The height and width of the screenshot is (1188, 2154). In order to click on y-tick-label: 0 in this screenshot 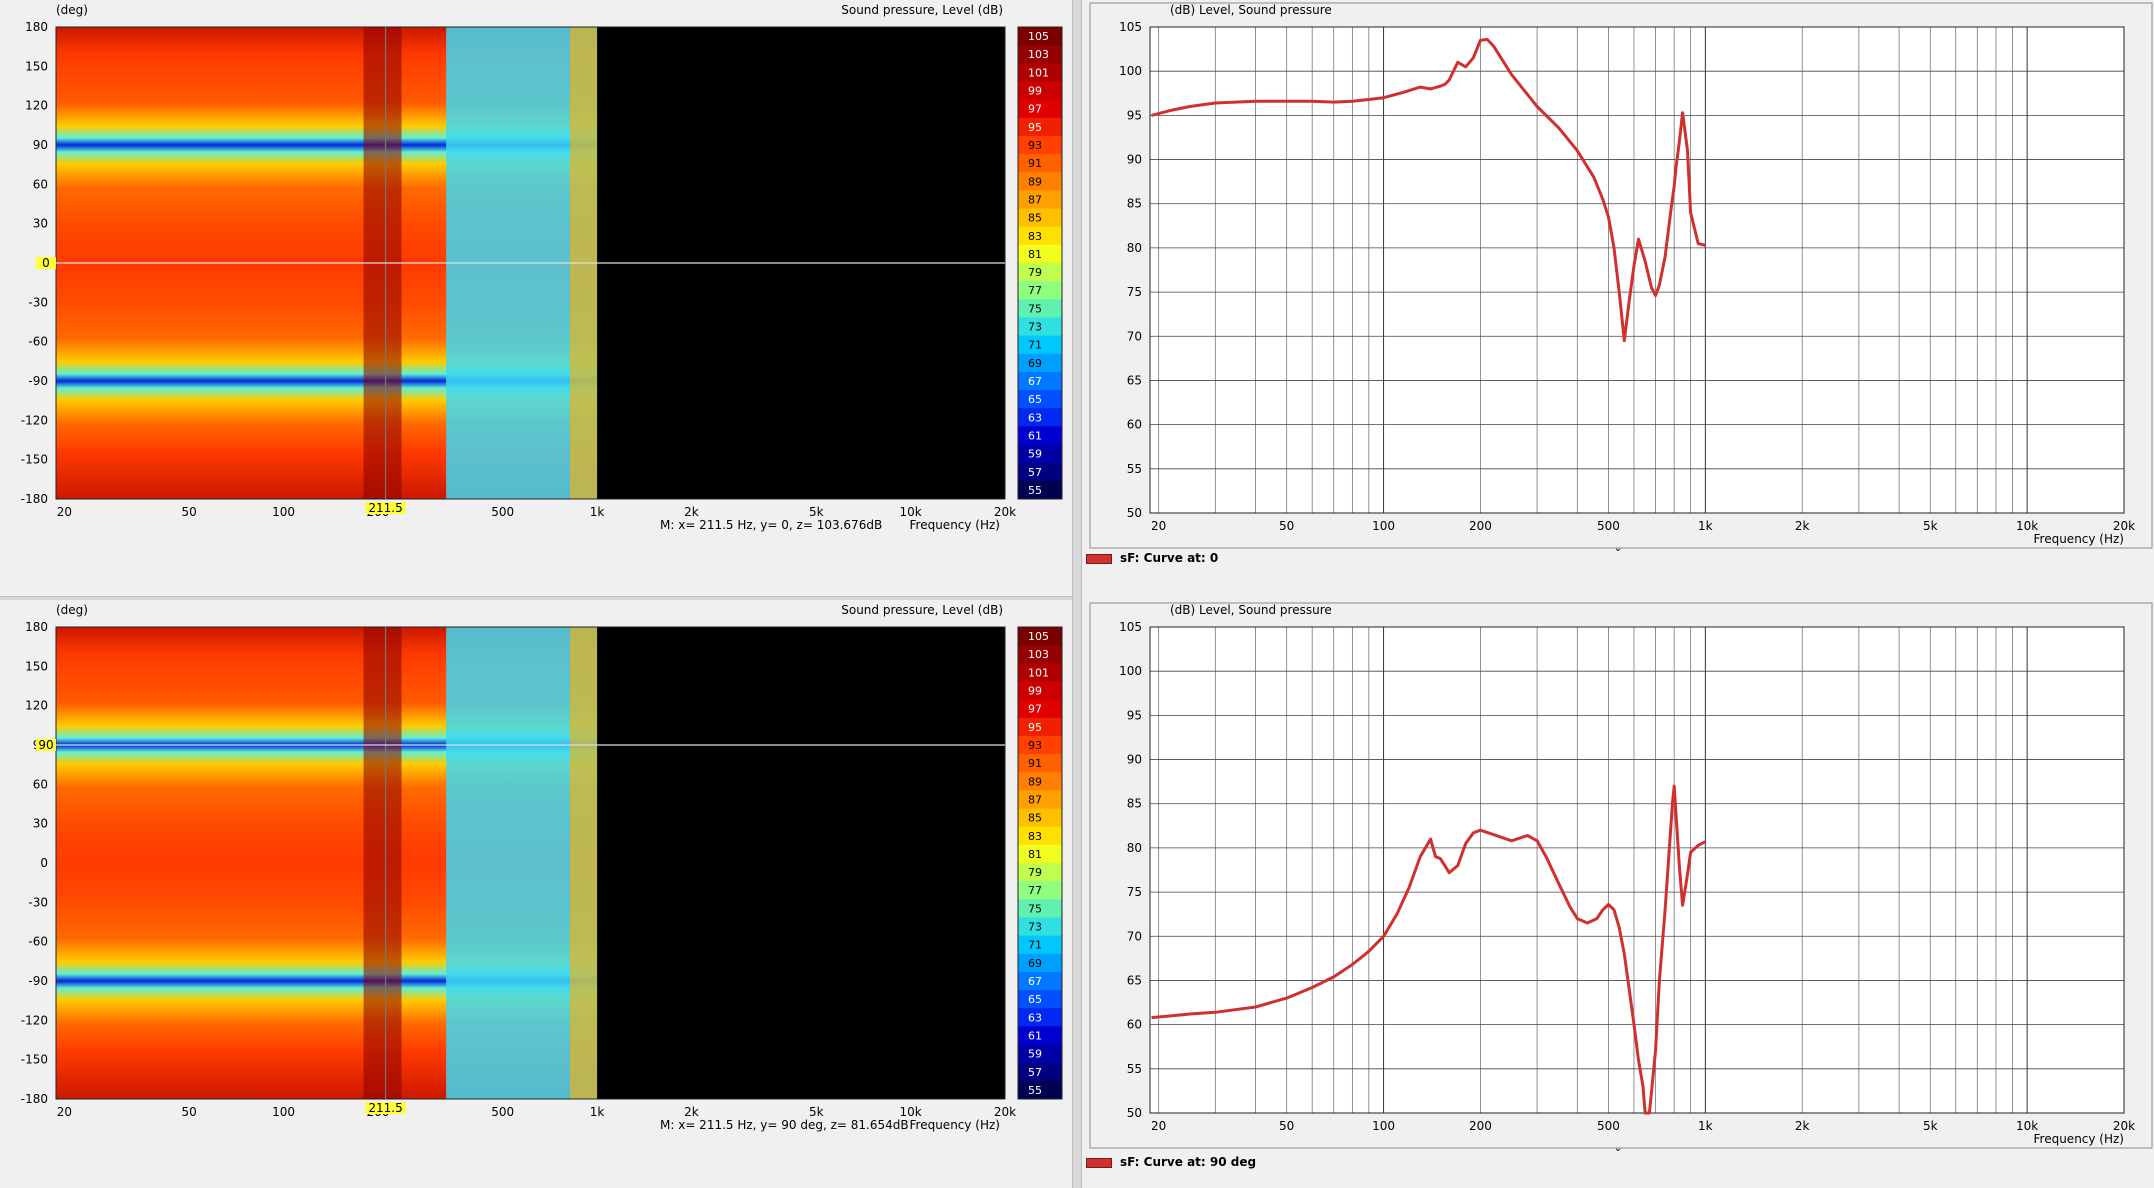, I will do `click(44, 863)`.